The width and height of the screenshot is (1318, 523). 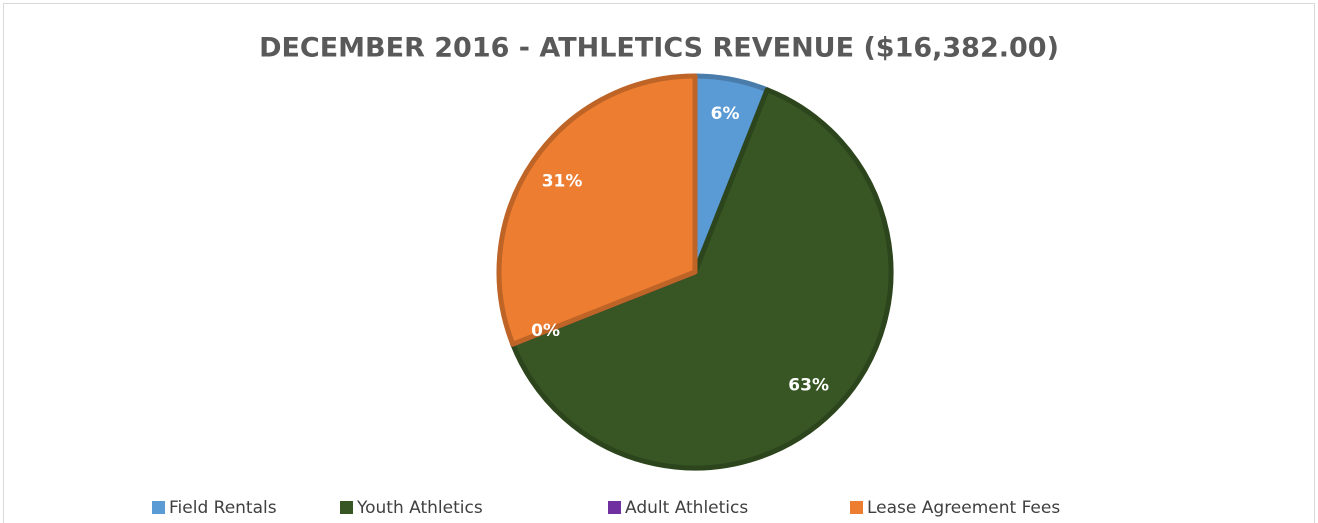 I want to click on pie-slice, so click(x=597, y=210).